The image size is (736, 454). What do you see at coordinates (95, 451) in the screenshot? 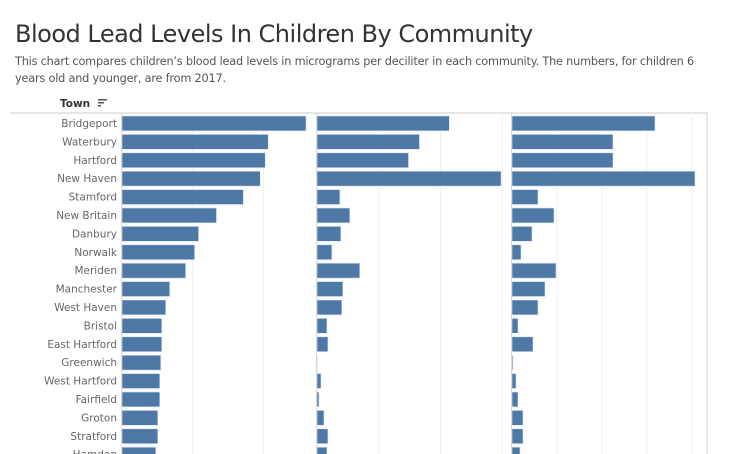
I see `town-label: Hamden` at bounding box center [95, 451].